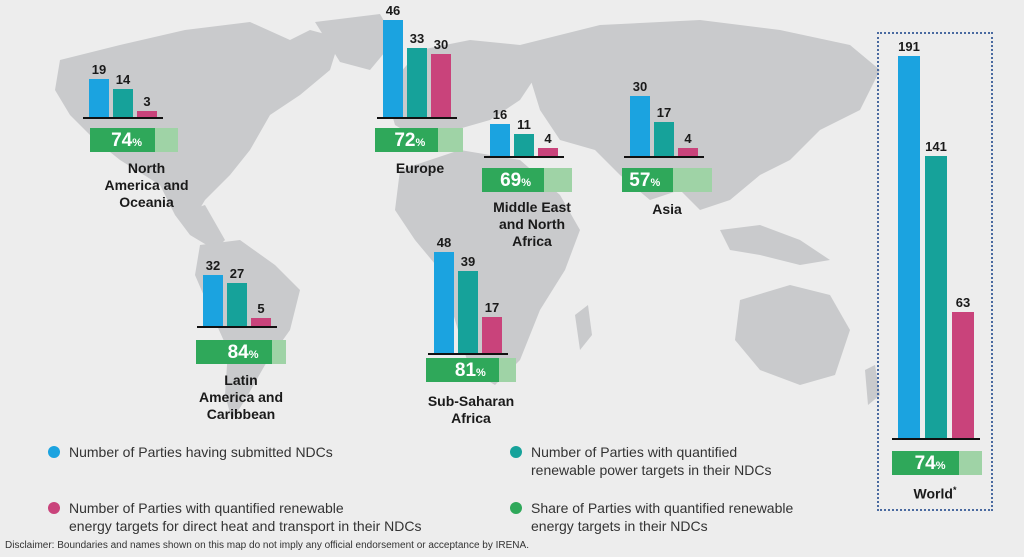  I want to click on asia-value-power: 17, so click(664, 112).